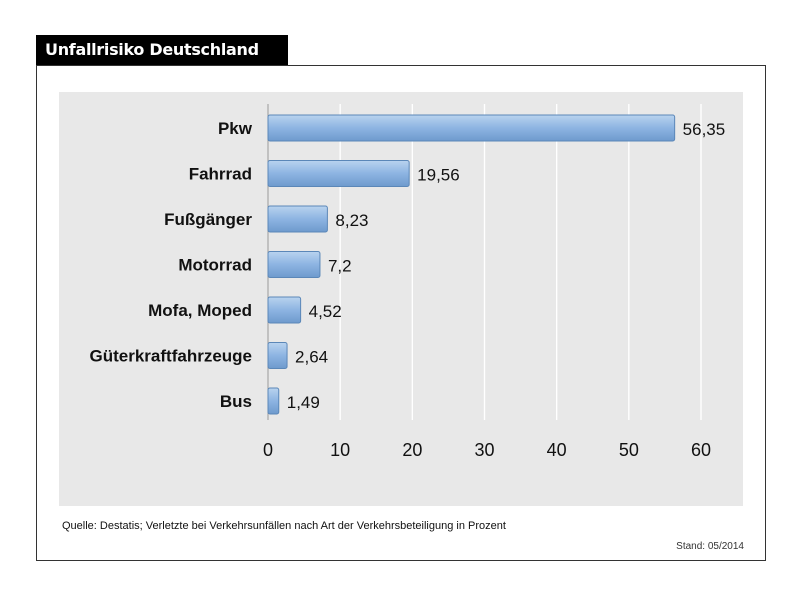 This screenshot has width=802, height=600. Describe the element at coordinates (236, 401) in the screenshot. I see `category-label: Bus` at that location.